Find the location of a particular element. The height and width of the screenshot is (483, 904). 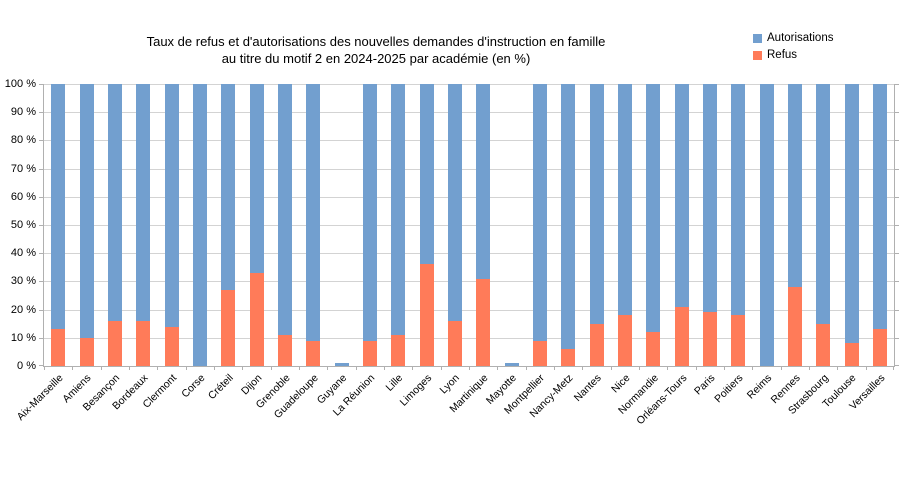

legend: Autorisations Refus is located at coordinates (793, 49).